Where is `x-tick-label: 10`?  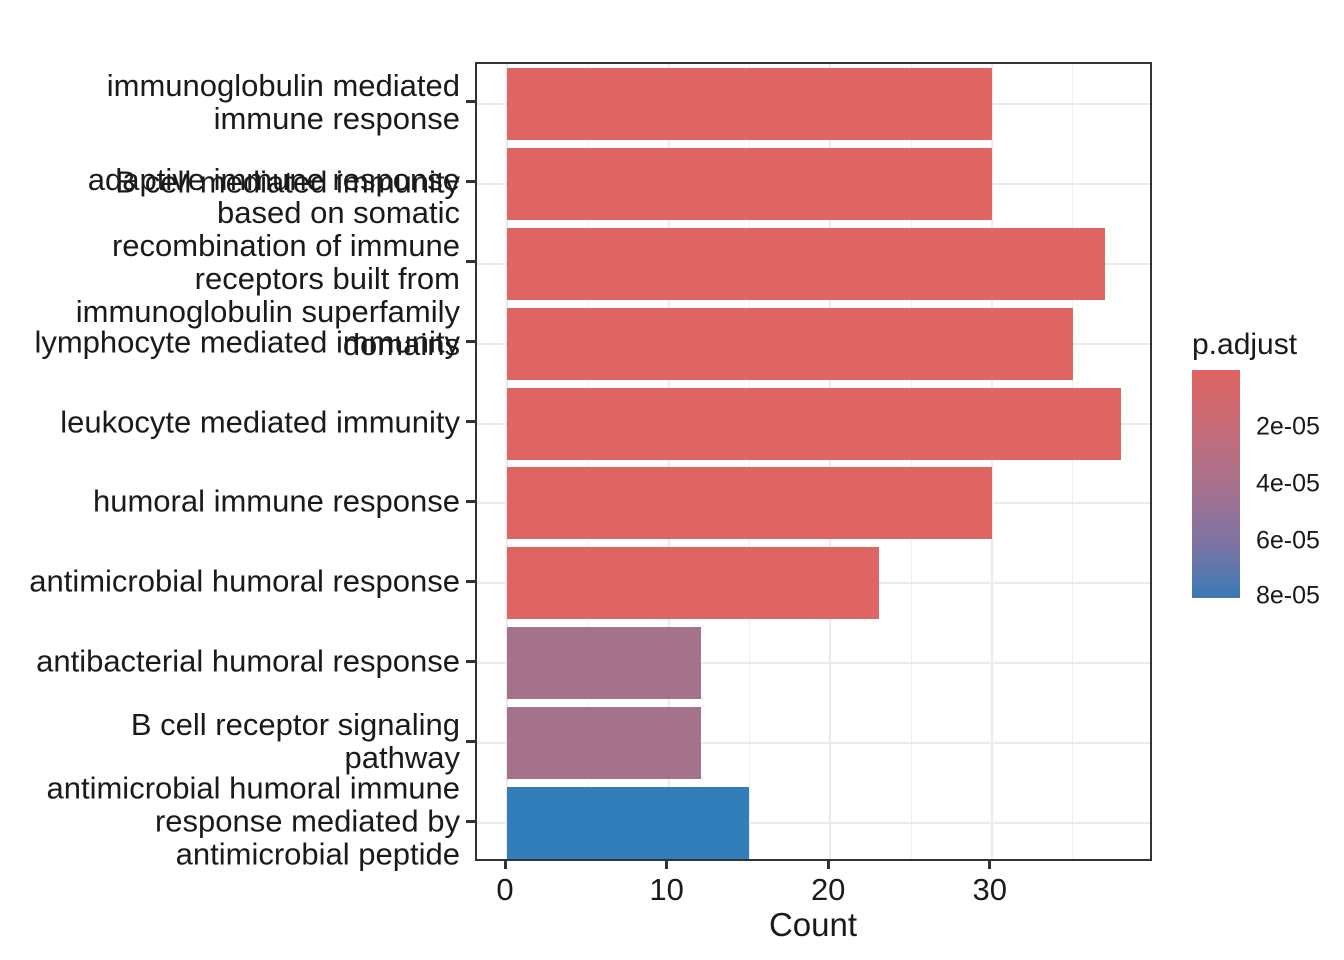
x-tick-label: 10 is located at coordinates (666, 889).